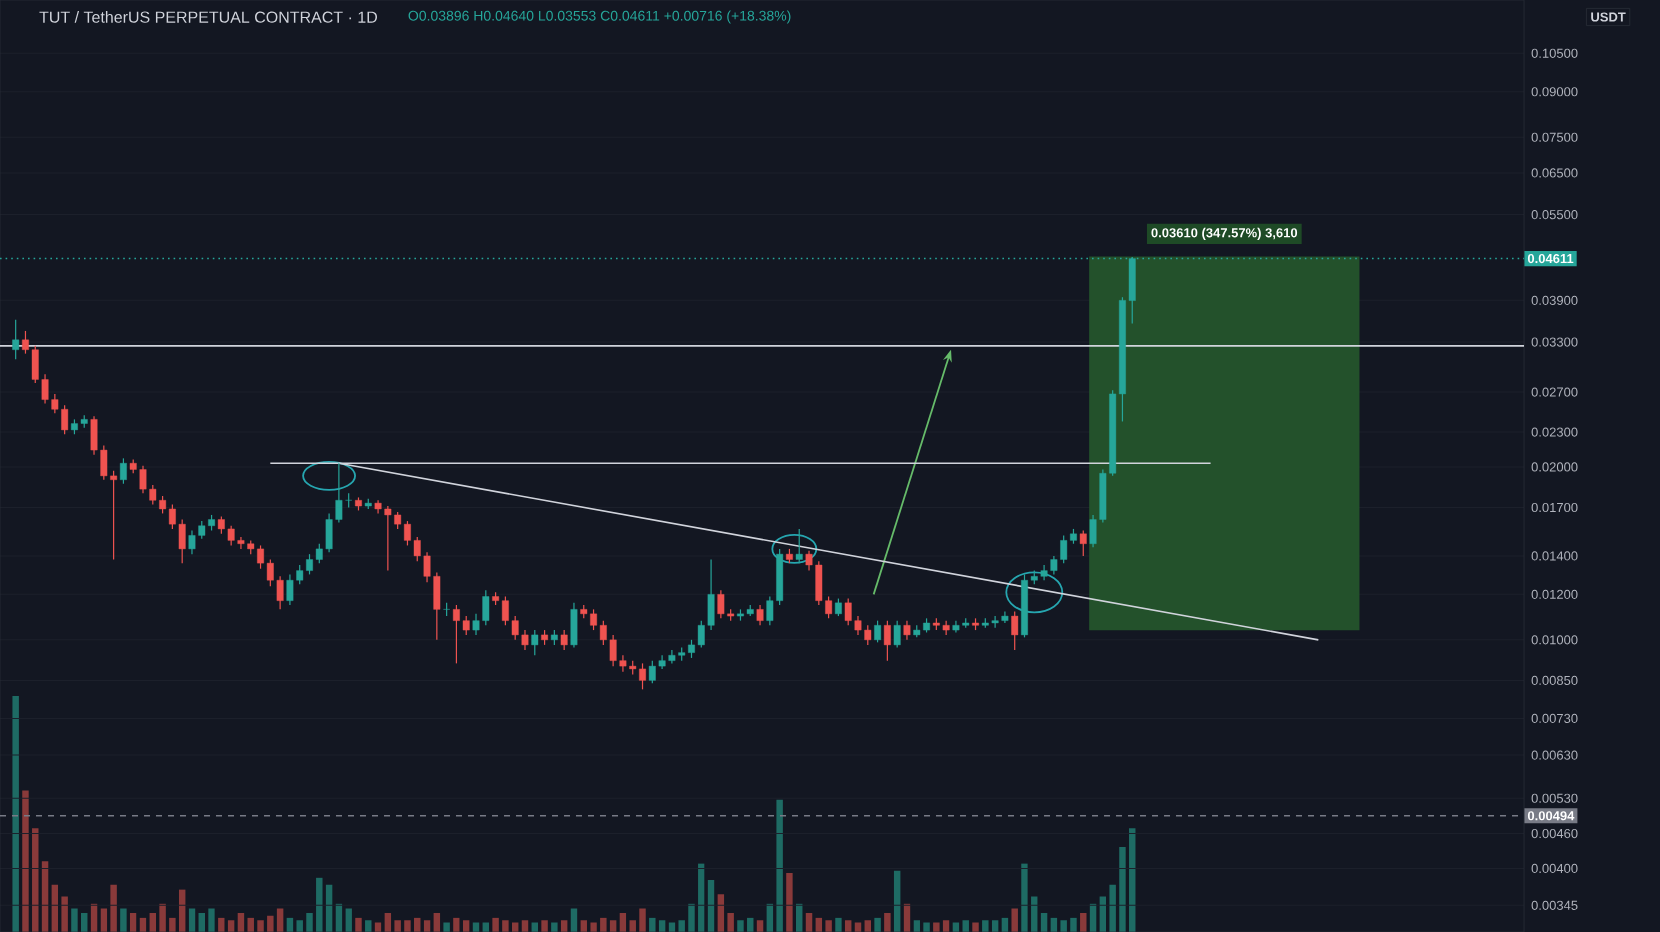 The image size is (1660, 932). I want to click on text: TUT / TetherUS PERPETUAL CONTRACT · 1D, so click(208, 17).